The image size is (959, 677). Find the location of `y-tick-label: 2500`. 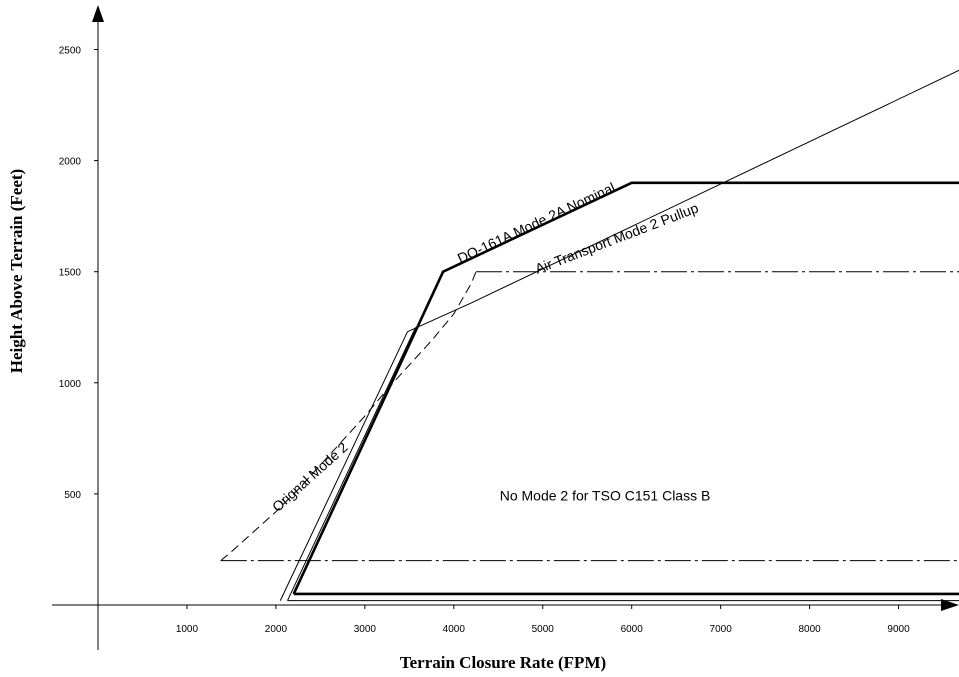

y-tick-label: 2500 is located at coordinates (70, 51).